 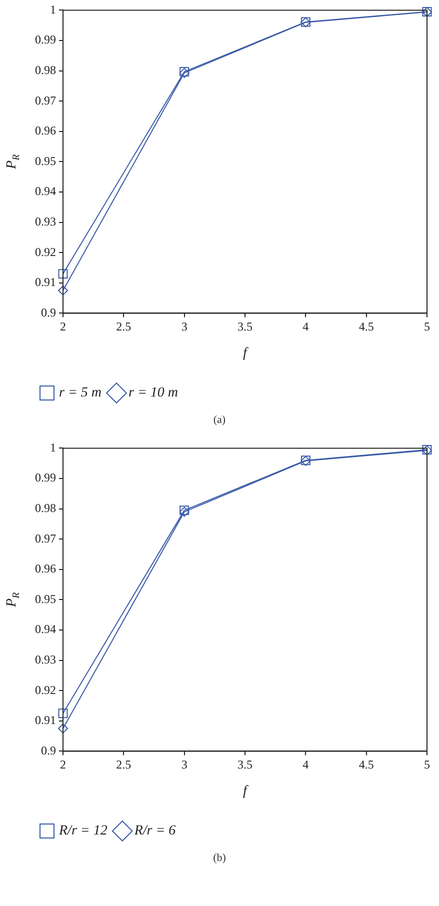 I want to click on legend-label: R/r = 6, so click(x=154, y=831).